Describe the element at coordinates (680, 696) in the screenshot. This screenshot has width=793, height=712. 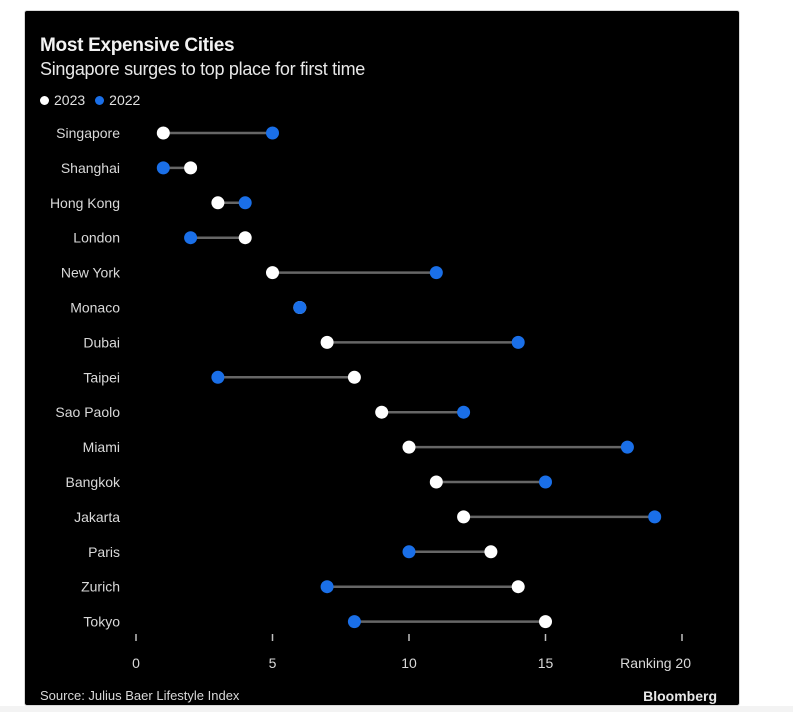
I see `bloomberg-logo: Bloomberg` at that location.